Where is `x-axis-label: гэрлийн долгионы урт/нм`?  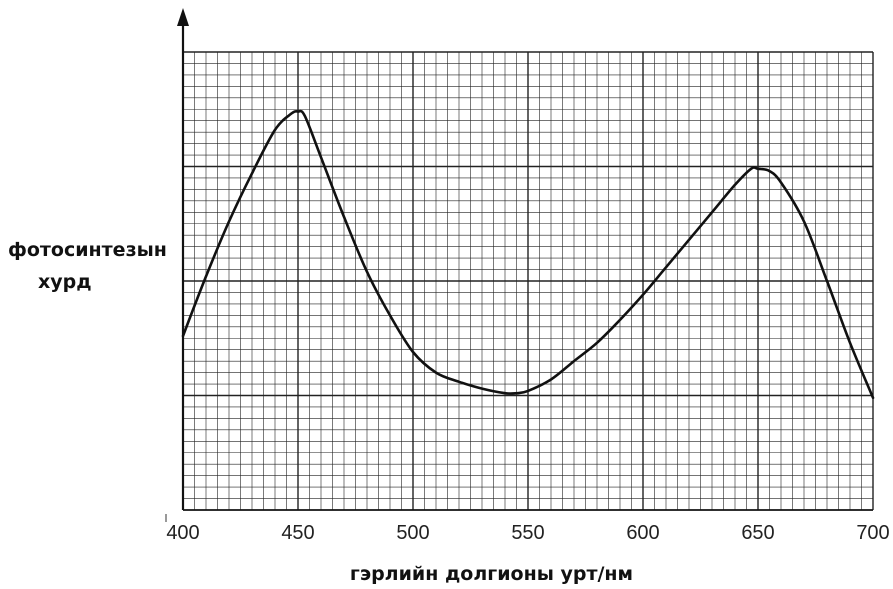
x-axis-label: гэрлийн долгионы урт/нм is located at coordinates (491, 574).